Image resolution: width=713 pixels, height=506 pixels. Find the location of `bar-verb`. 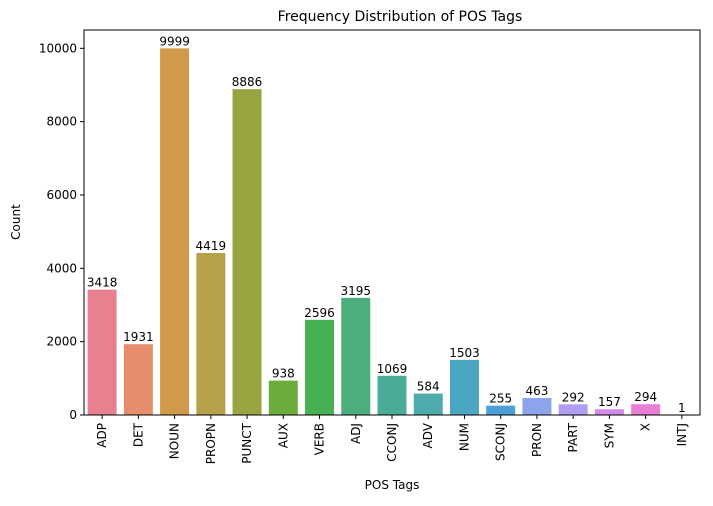

bar-verb is located at coordinates (320, 367).